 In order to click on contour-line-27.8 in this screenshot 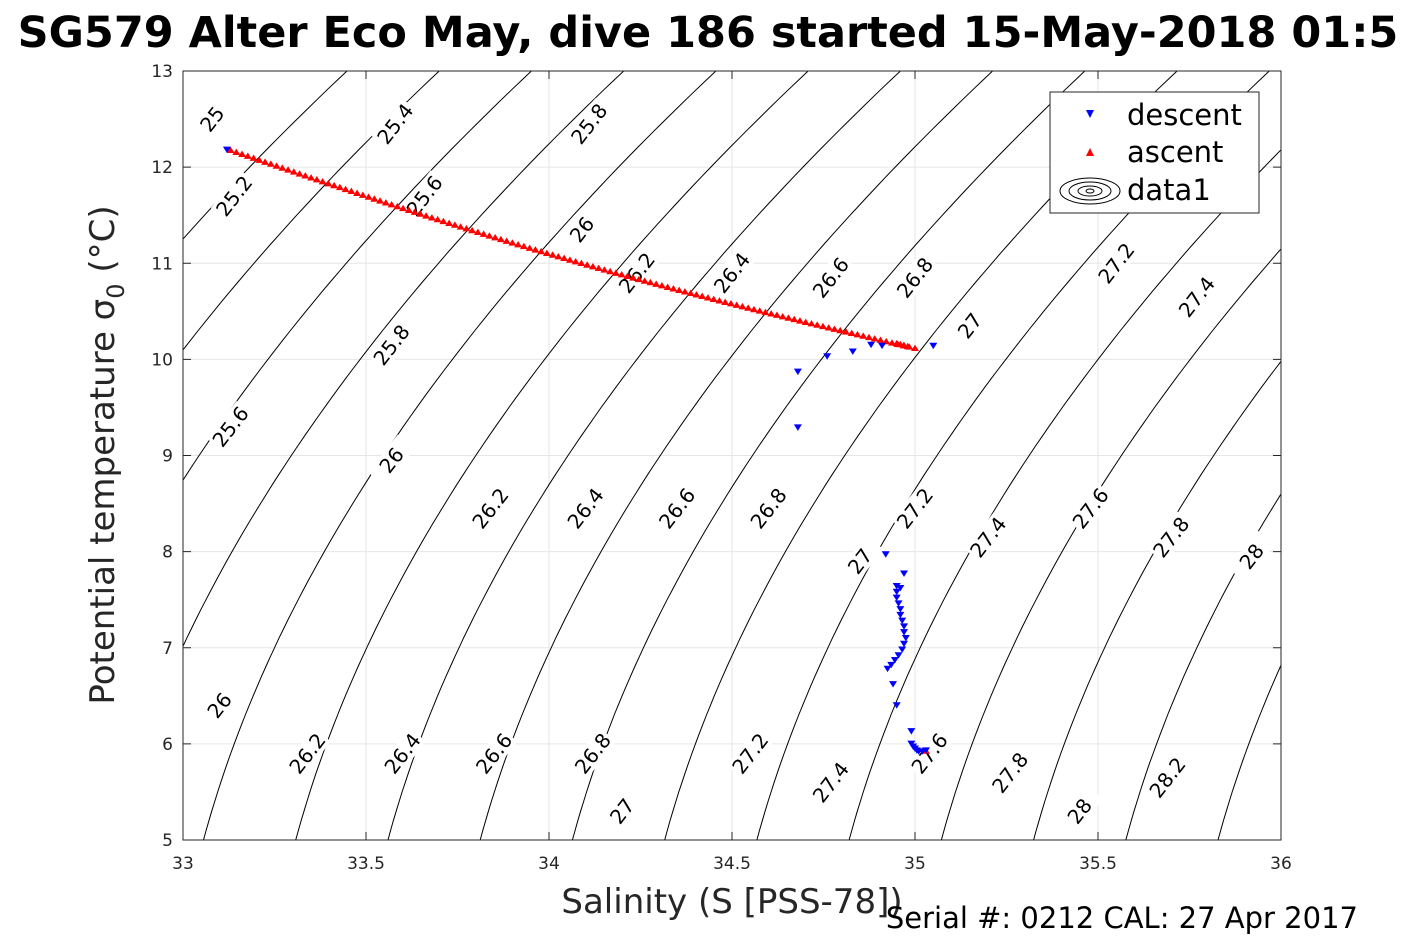, I will do `click(1203, 666)`.